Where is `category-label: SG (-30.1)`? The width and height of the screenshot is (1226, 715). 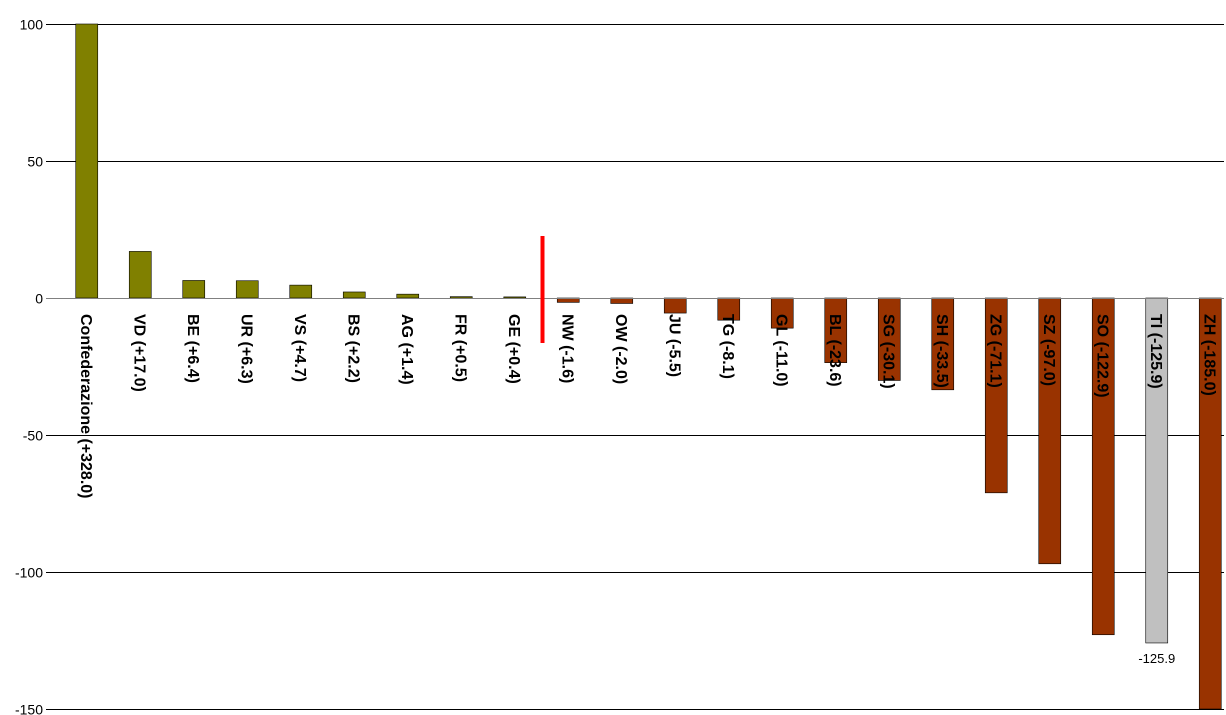
category-label: SG (-30.1) is located at coordinates (887, 351).